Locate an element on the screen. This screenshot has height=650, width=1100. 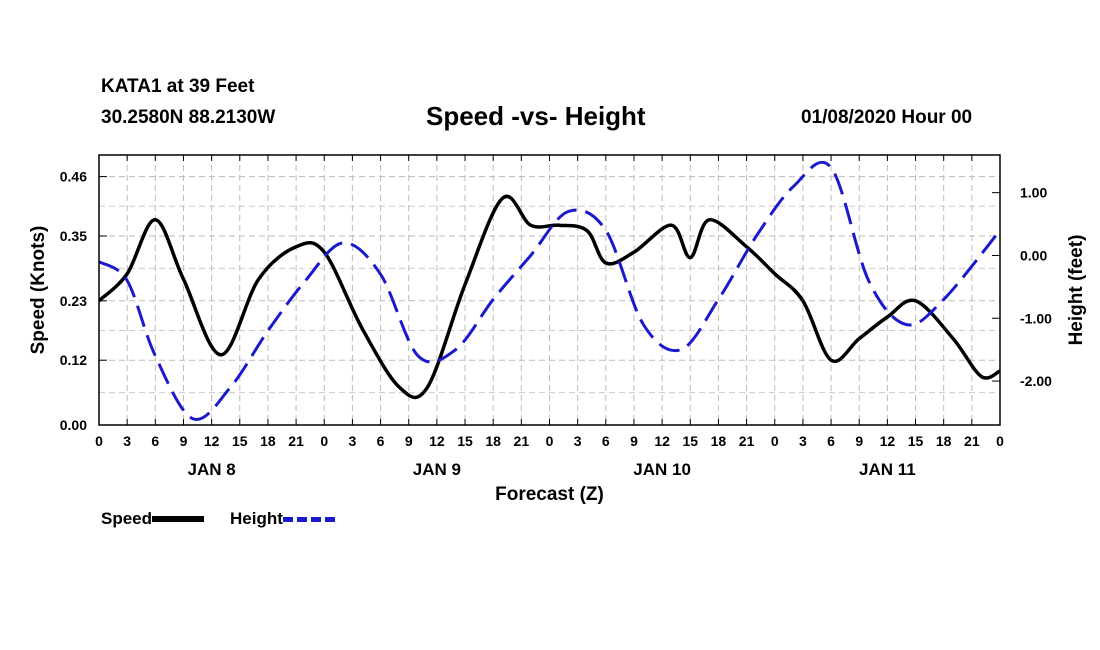
y-right-axis-label: Height (feet) is located at coordinates (1076, 290).